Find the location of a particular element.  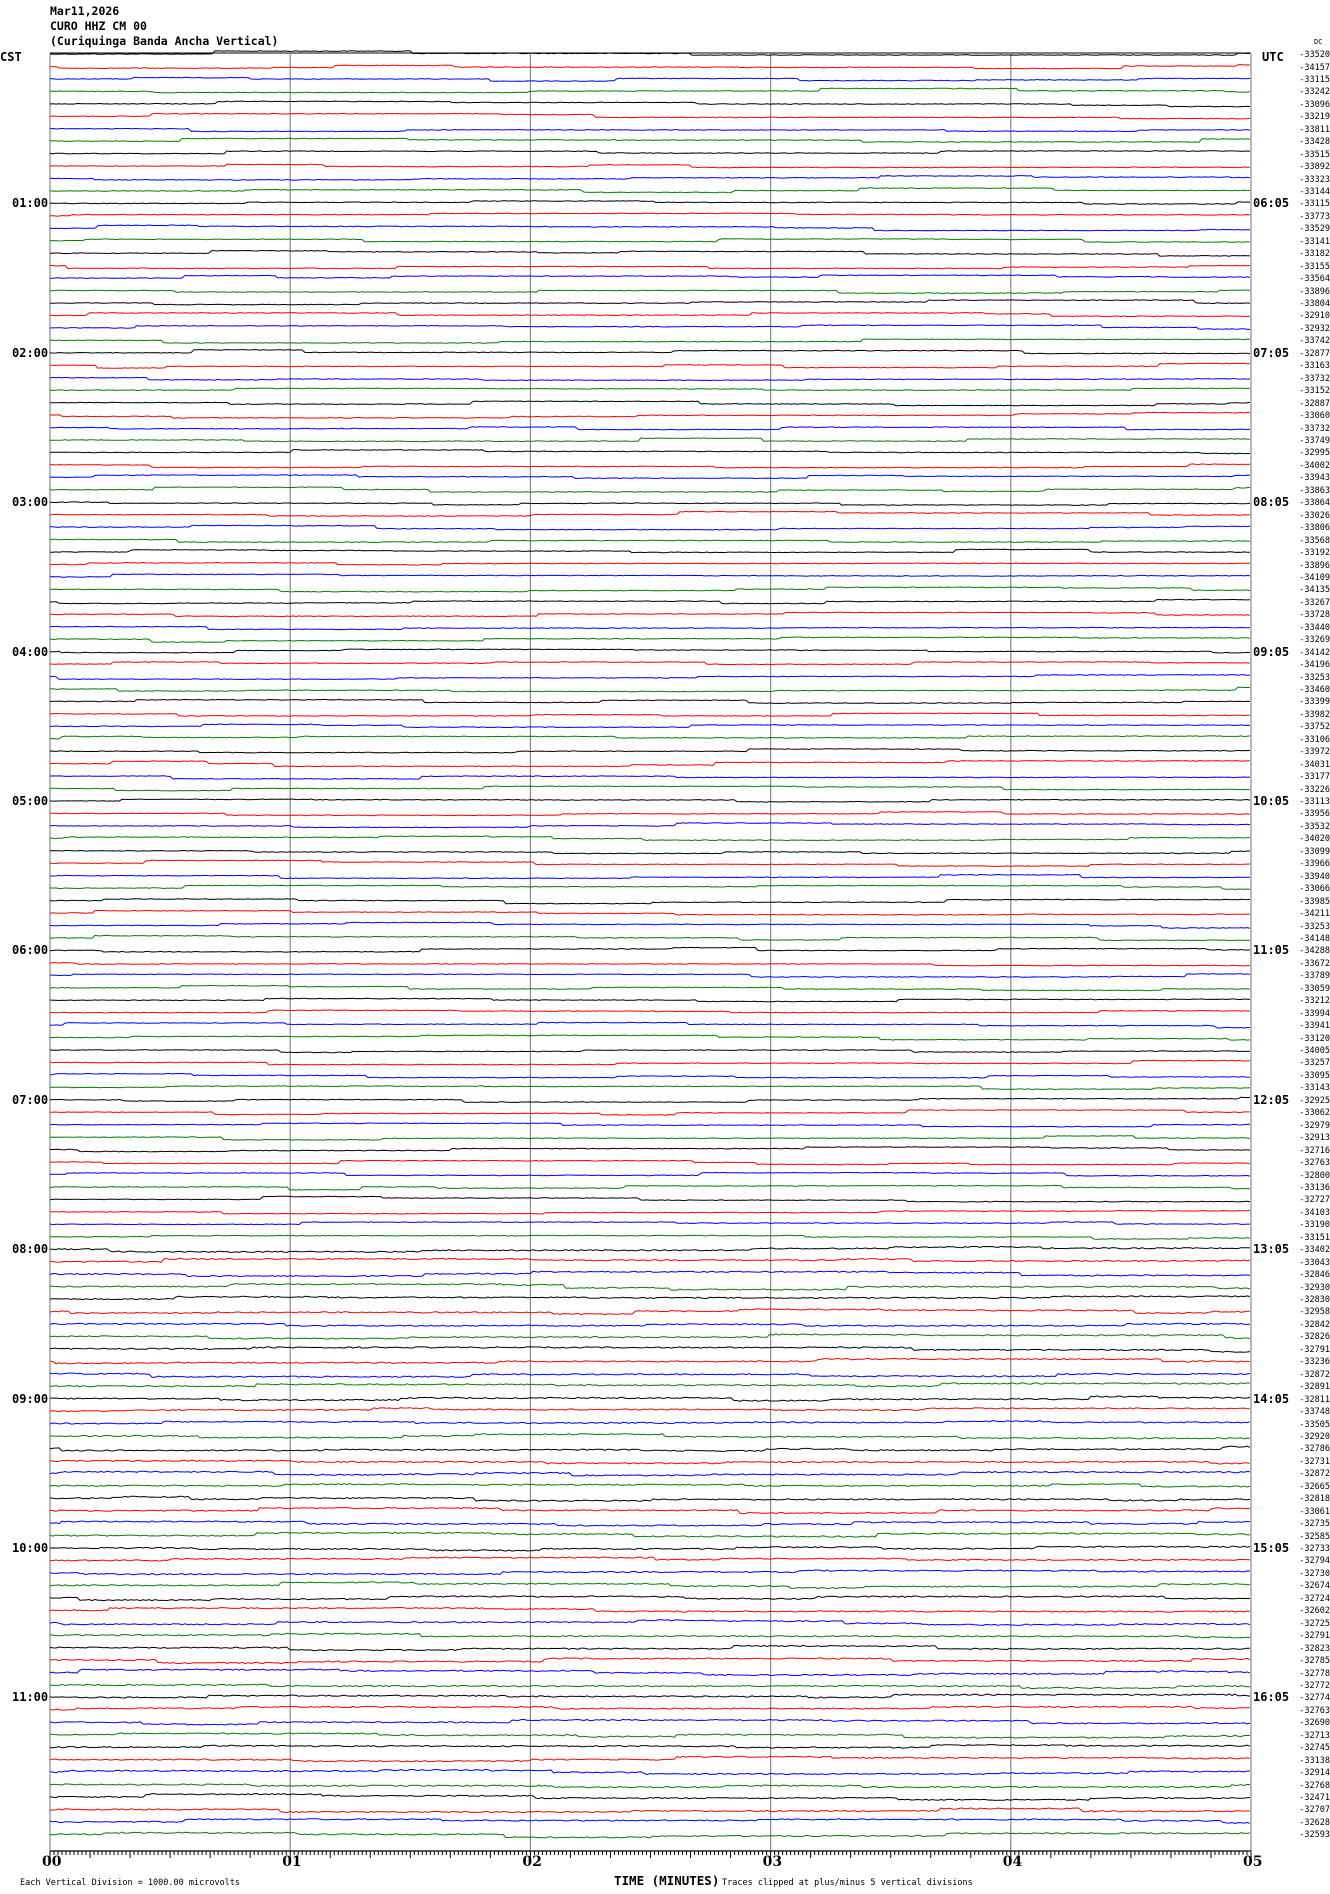

trace-offset-label: -32979 is located at coordinates (1314, 1125).